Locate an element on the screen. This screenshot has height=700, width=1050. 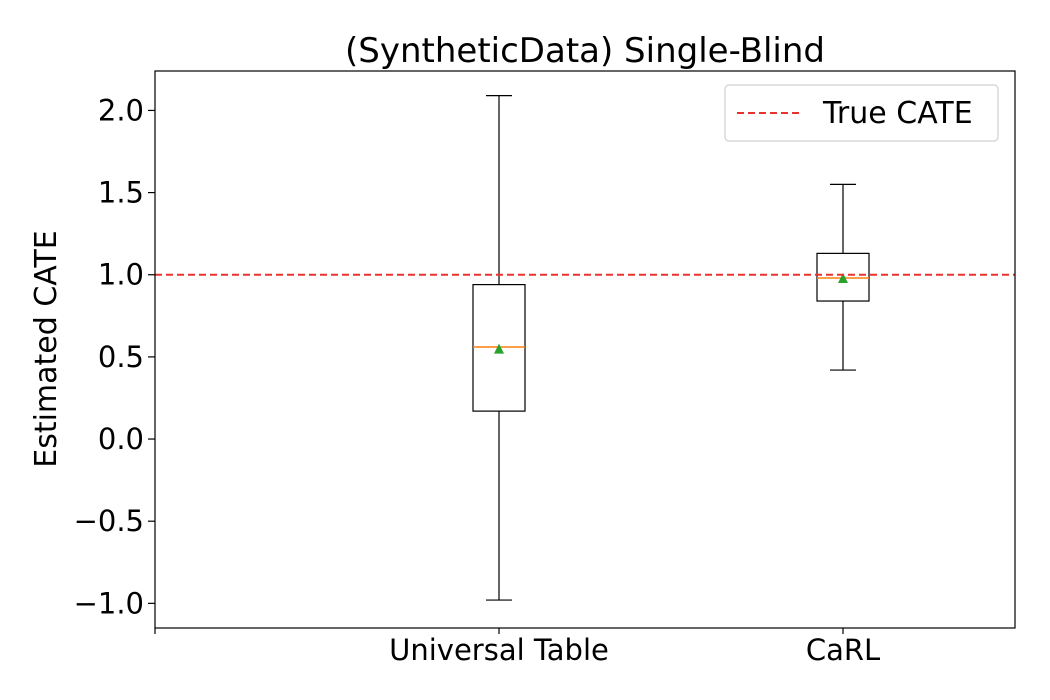
y-tick-label: 0.5 is located at coordinates (121, 357).